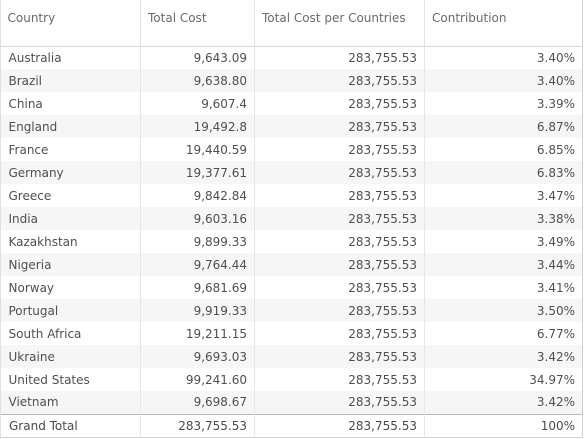  I want to click on cell-country: Brazil, so click(70, 80).